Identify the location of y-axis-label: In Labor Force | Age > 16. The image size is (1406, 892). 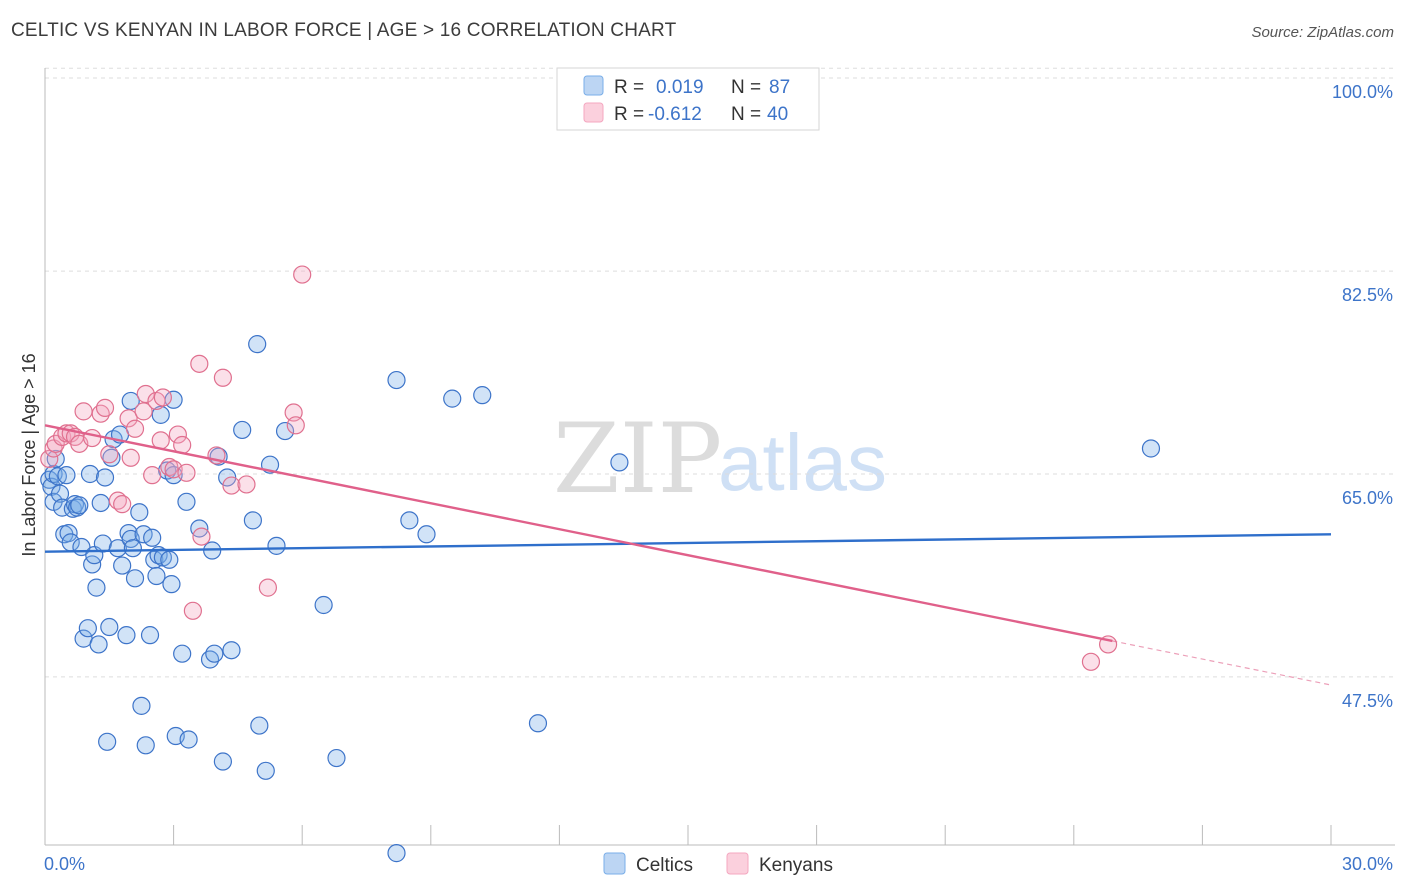
(29, 454).